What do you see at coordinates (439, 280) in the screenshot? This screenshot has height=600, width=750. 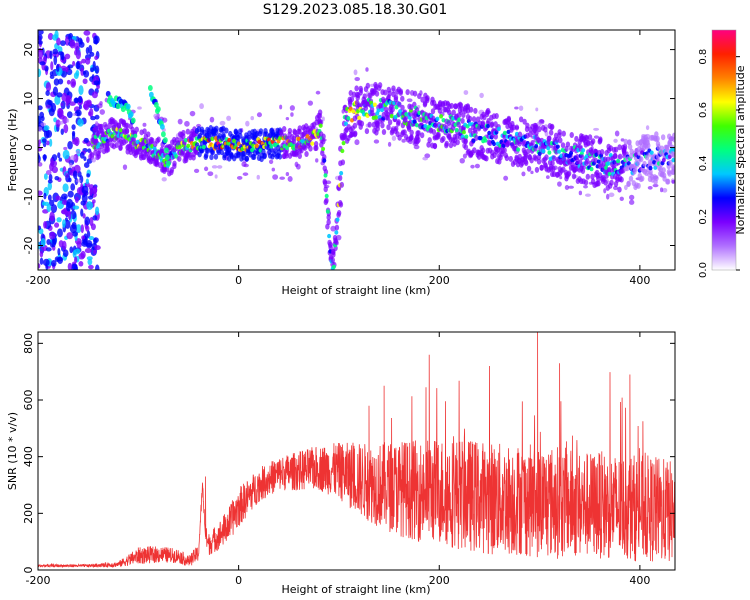 I see `x-tick-label: 200` at bounding box center [439, 280].